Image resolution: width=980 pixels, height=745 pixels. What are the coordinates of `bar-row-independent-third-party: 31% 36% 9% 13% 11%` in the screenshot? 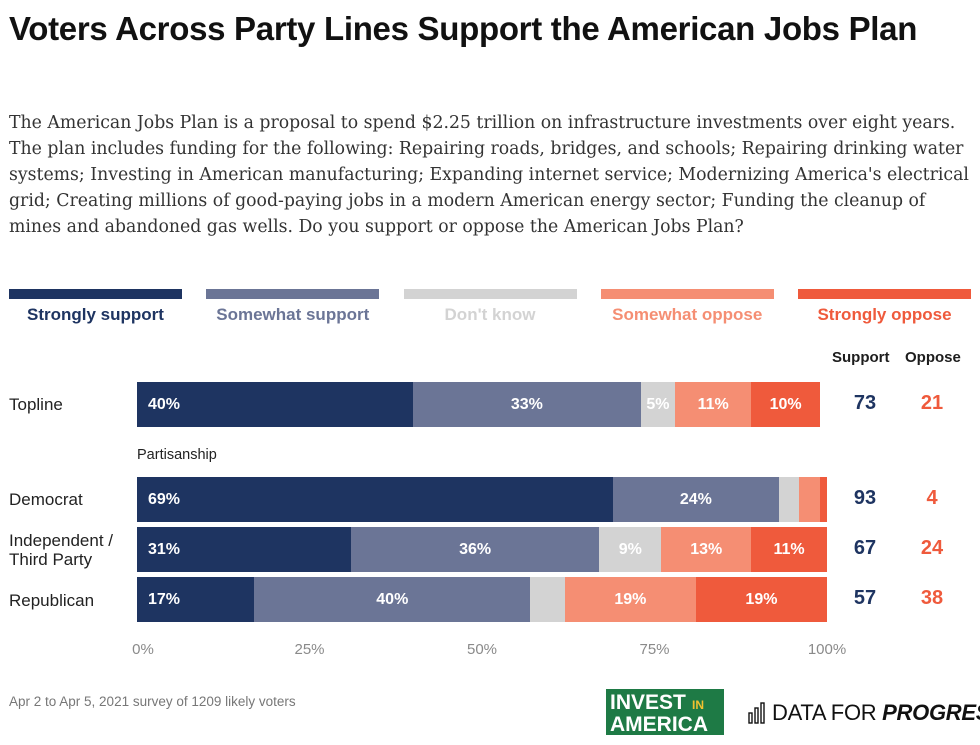 It's located at (482, 549).